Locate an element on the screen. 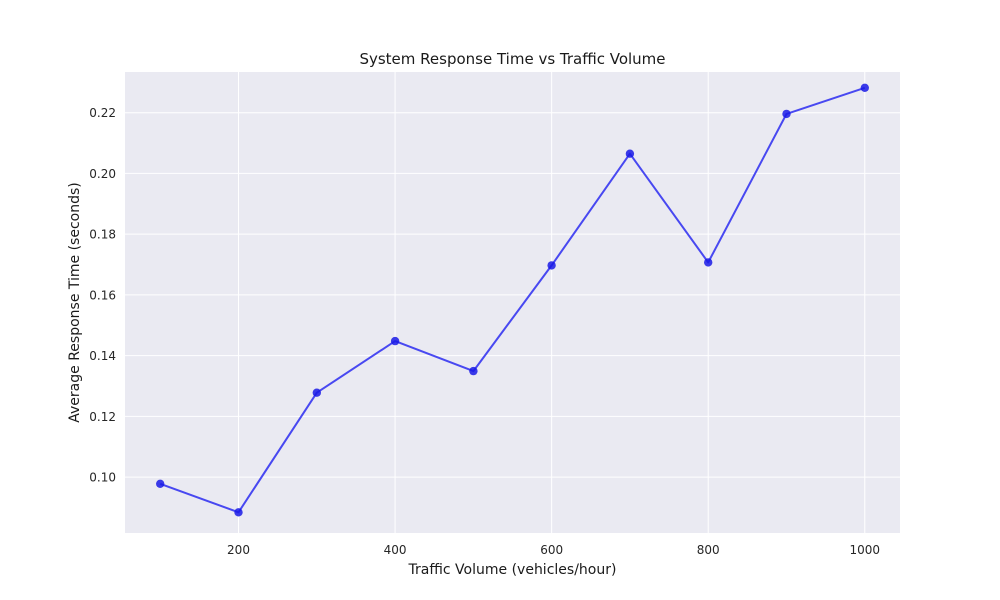 The width and height of the screenshot is (1000, 600). x-tick-label: 200 is located at coordinates (238, 550).